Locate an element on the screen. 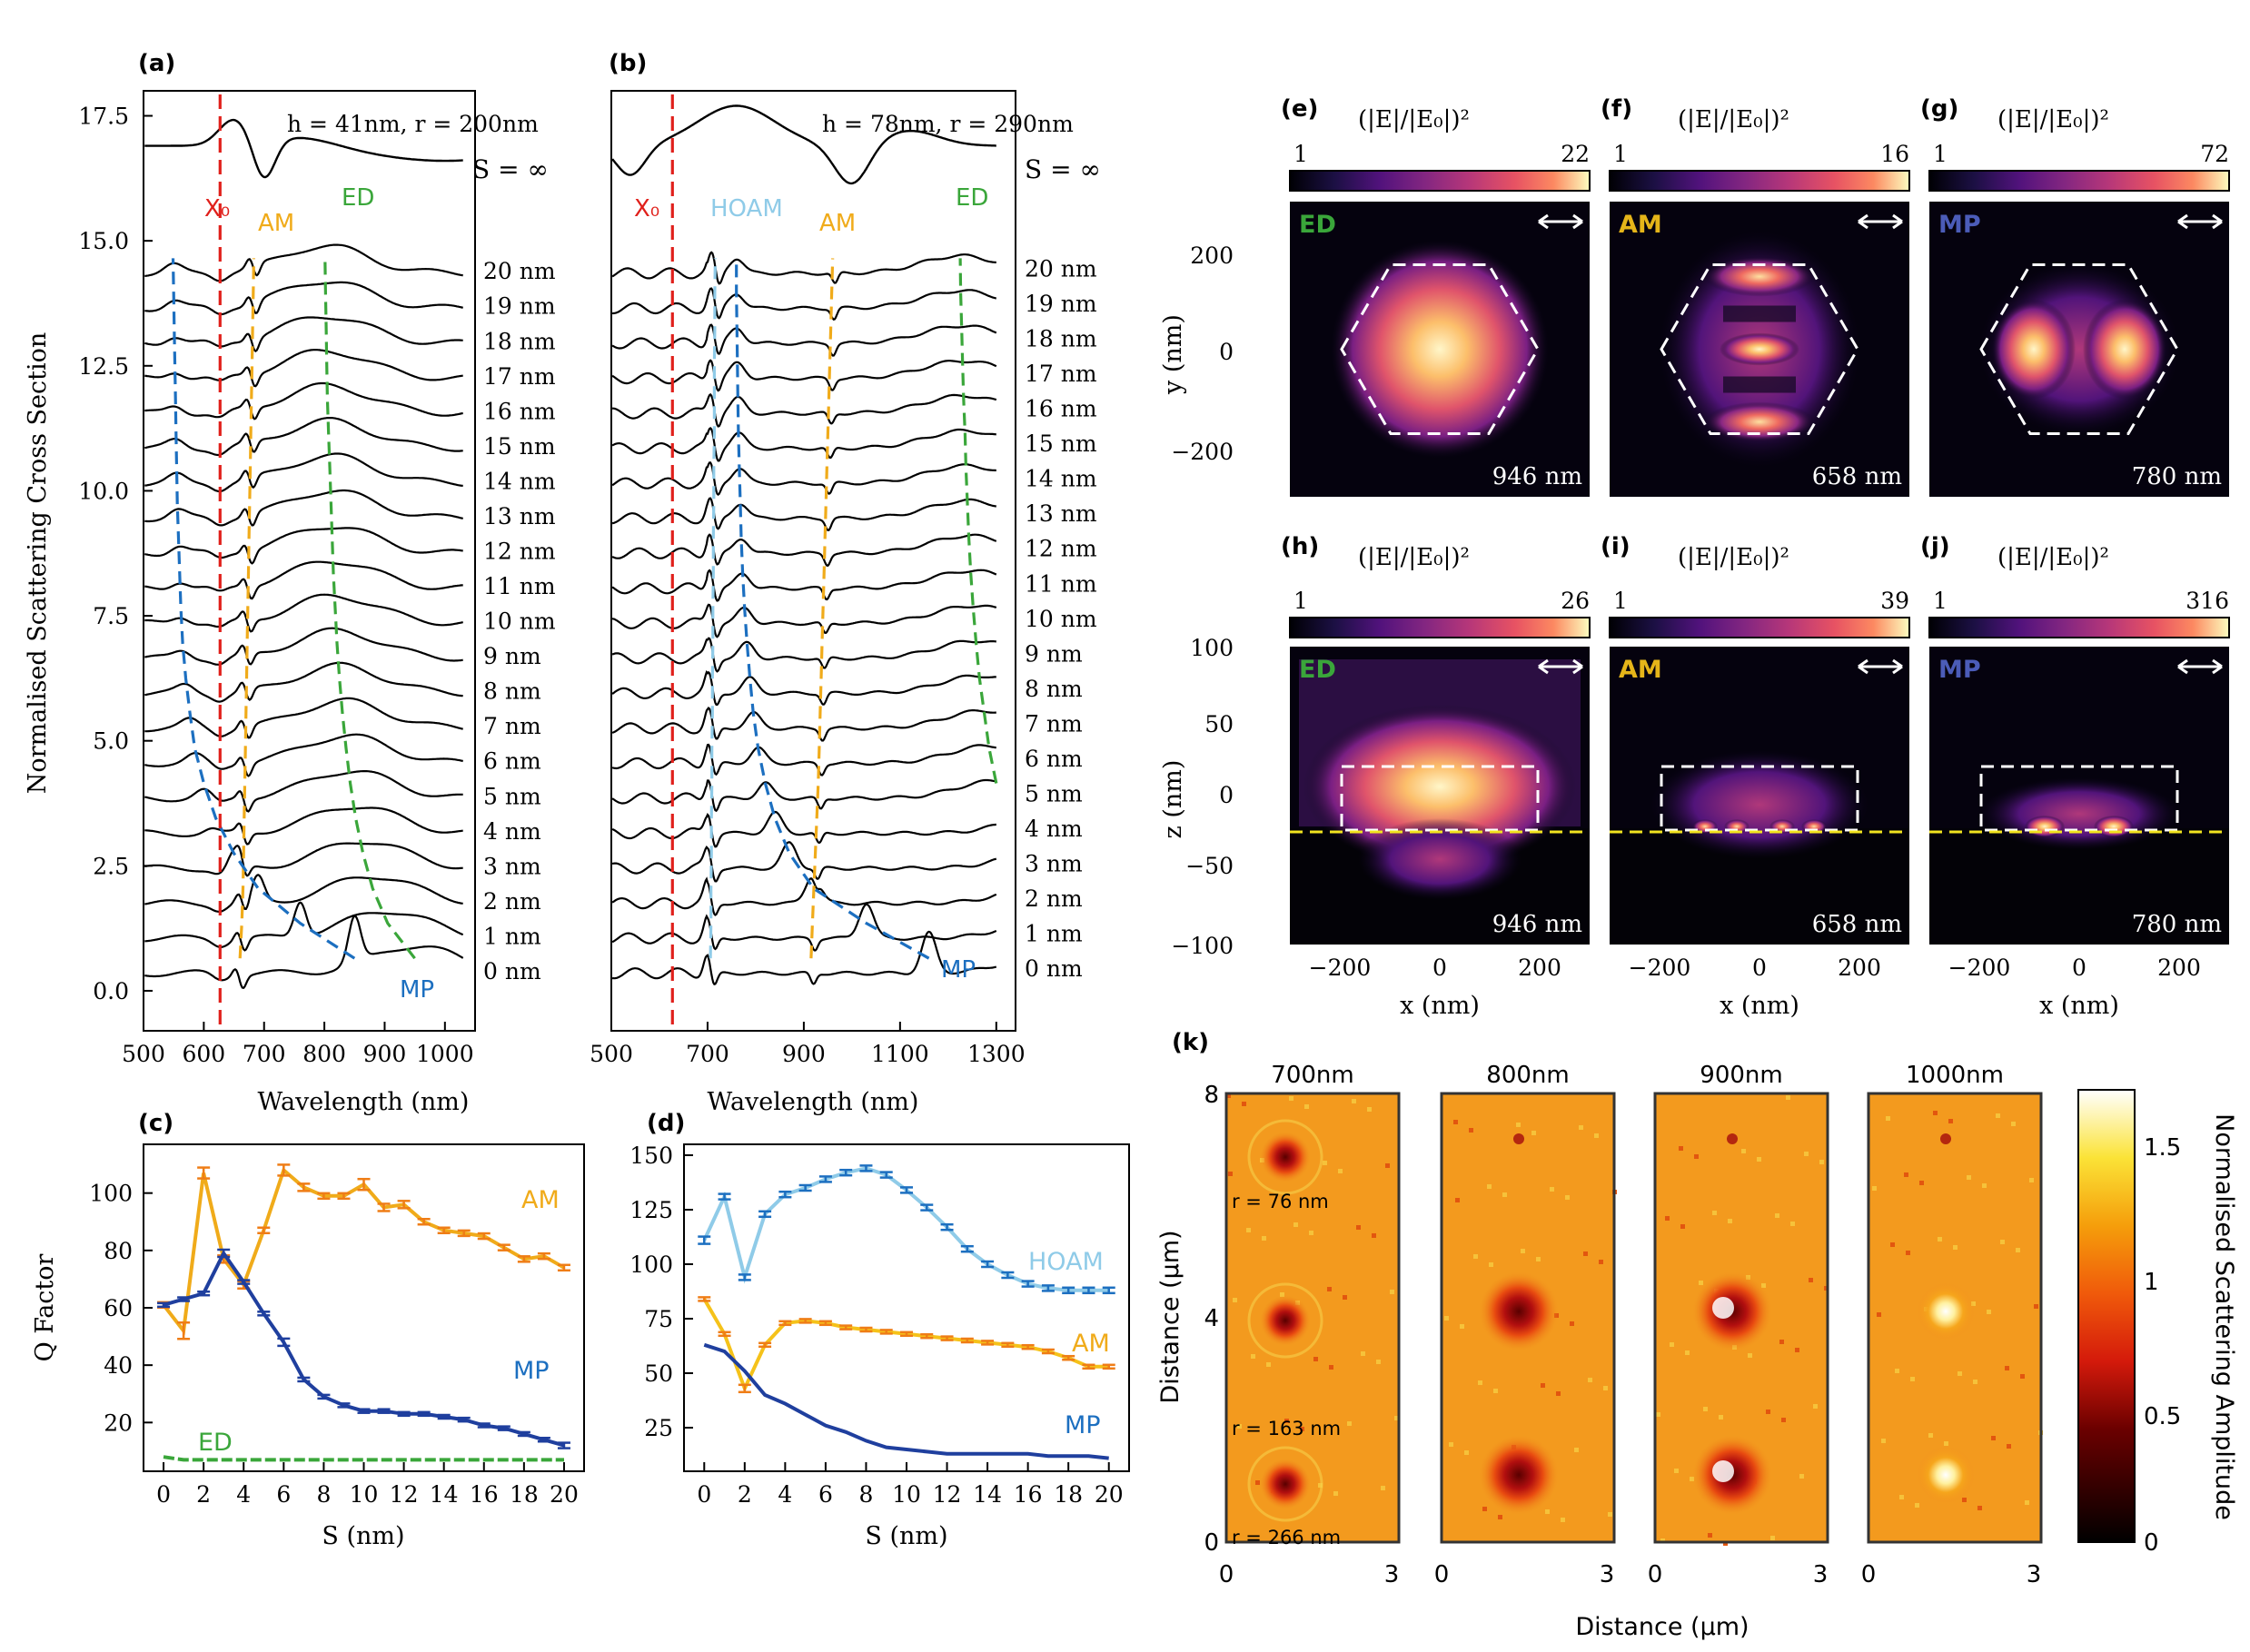 The height and width of the screenshot is (1652, 2250). field-map-wavelength: 946 nm is located at coordinates (1537, 924).